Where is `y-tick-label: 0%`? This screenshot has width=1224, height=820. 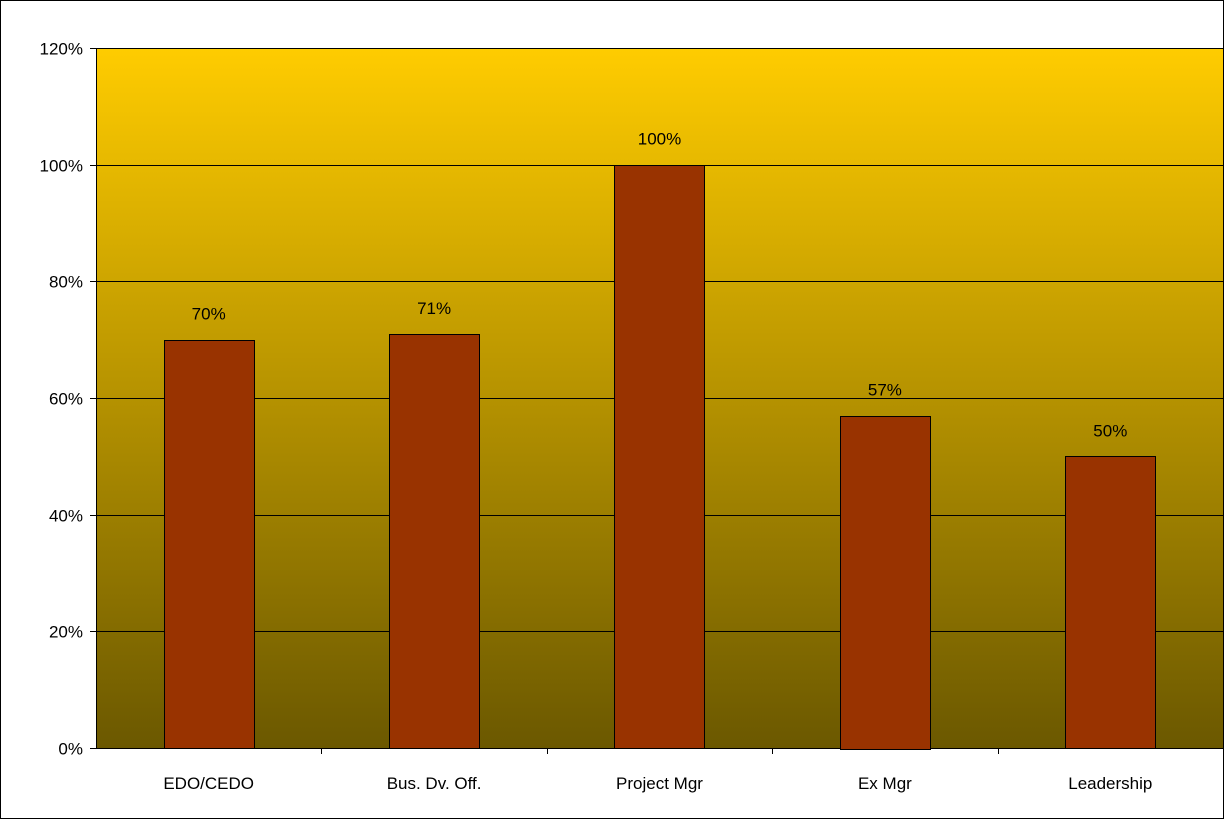 y-tick-label: 0% is located at coordinates (70, 749).